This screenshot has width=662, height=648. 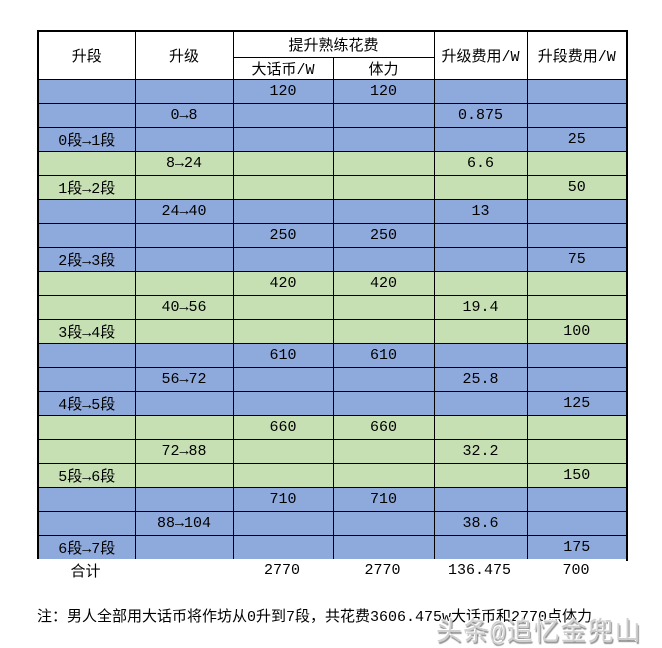 I want to click on table-row: 250 250, so click(x=332, y=235).